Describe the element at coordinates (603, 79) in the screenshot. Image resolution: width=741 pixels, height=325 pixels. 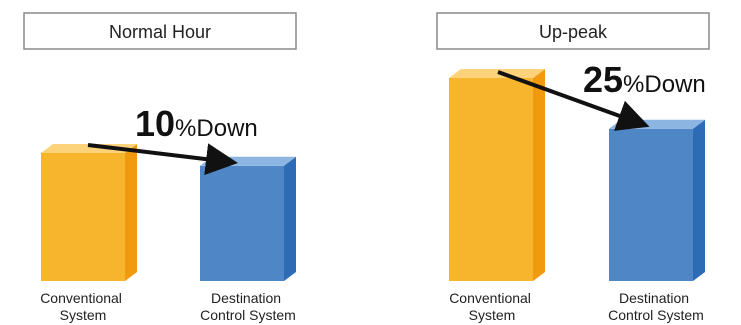
I see `reduction-number: 25` at that location.